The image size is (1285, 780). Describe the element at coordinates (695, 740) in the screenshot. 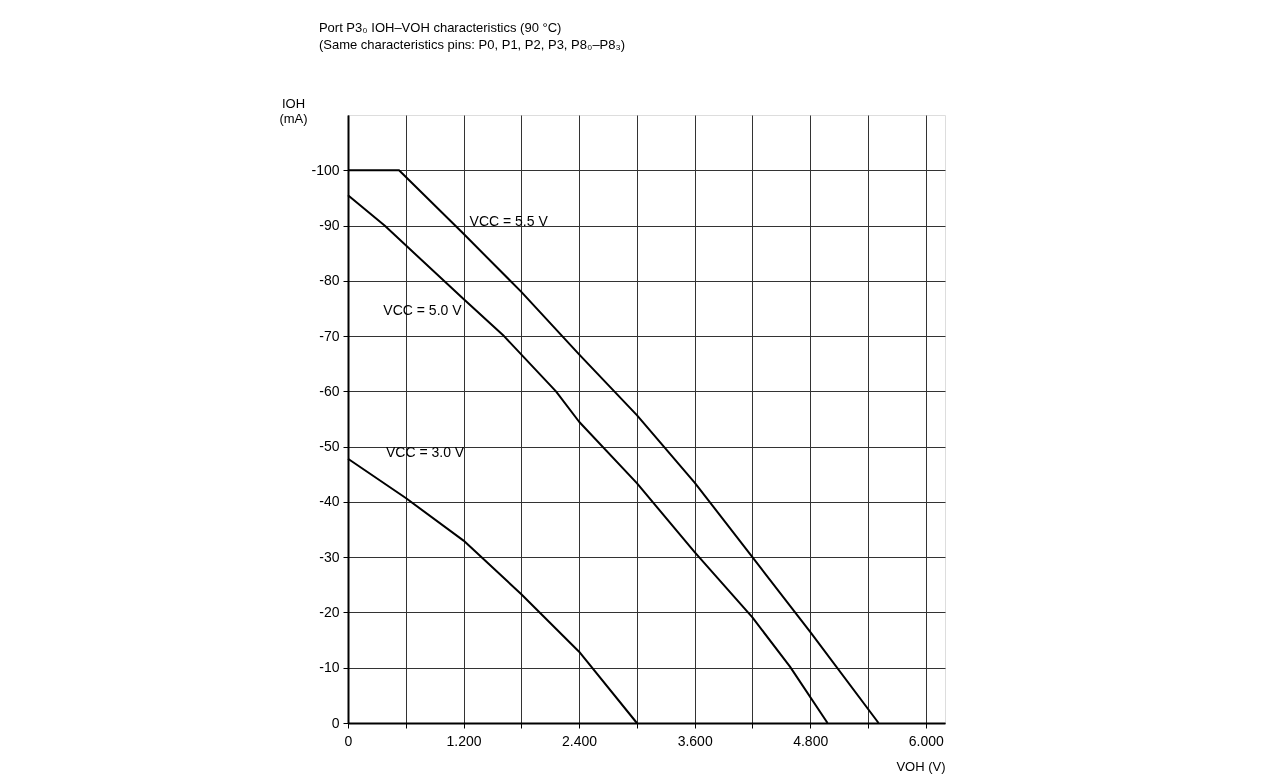

I see `x-tick-label: 3.600` at that location.